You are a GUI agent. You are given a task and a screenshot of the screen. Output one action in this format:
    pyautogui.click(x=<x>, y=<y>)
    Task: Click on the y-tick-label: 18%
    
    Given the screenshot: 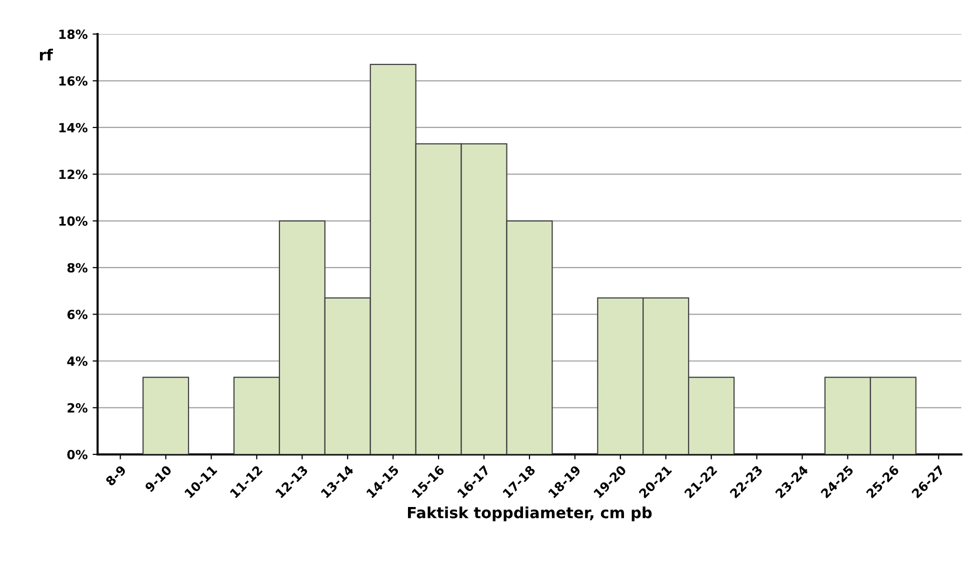 What is the action you would take?
    pyautogui.click(x=73, y=35)
    